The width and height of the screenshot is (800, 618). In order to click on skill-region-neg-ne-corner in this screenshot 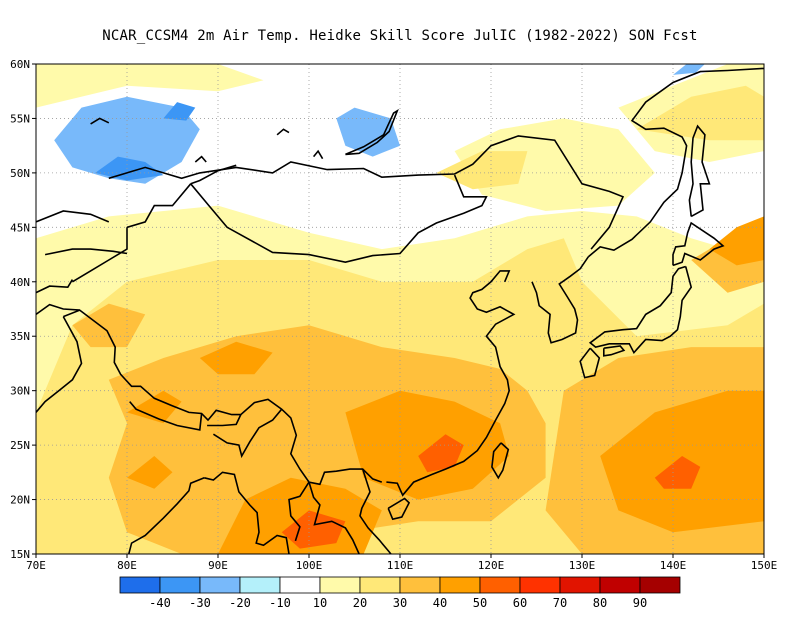, I will do `click(689, 69)`.